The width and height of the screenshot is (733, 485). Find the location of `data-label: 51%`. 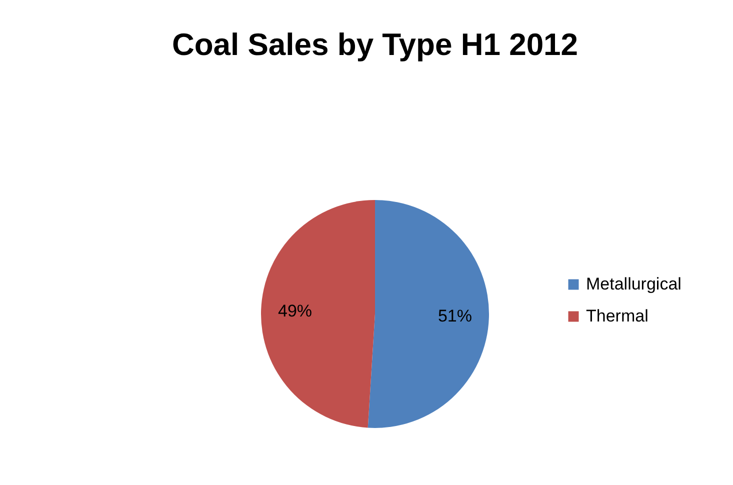

data-label: 51% is located at coordinates (455, 316).